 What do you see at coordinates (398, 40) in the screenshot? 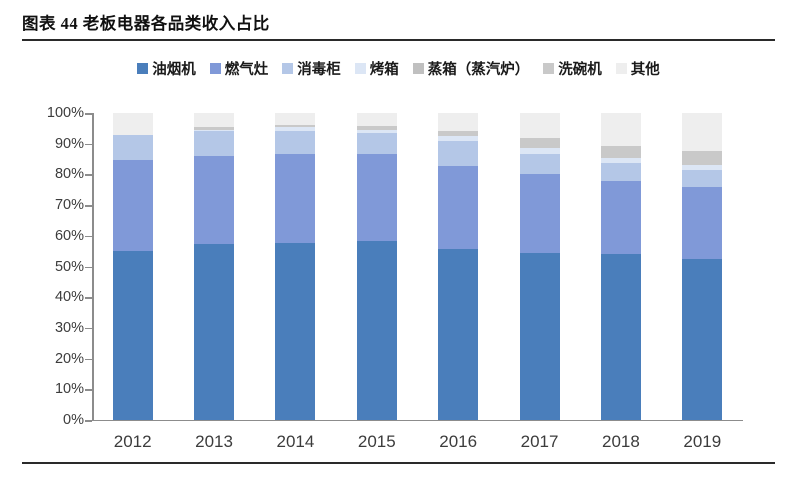
I see `title-divider` at bounding box center [398, 40].